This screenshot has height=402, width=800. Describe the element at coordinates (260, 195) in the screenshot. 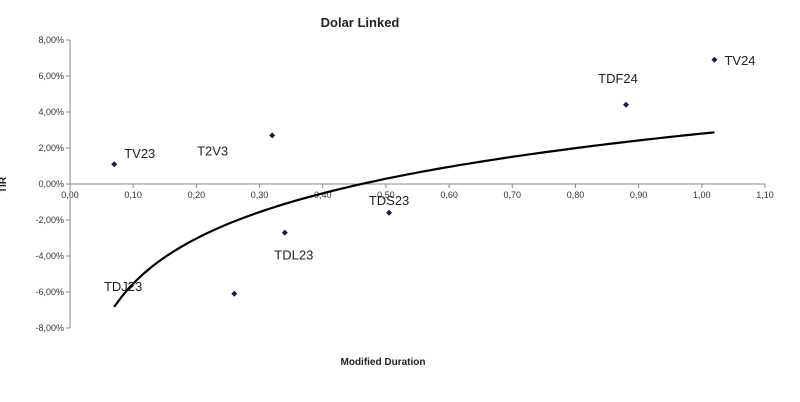

I see `x-tick-label: 0,30` at that location.